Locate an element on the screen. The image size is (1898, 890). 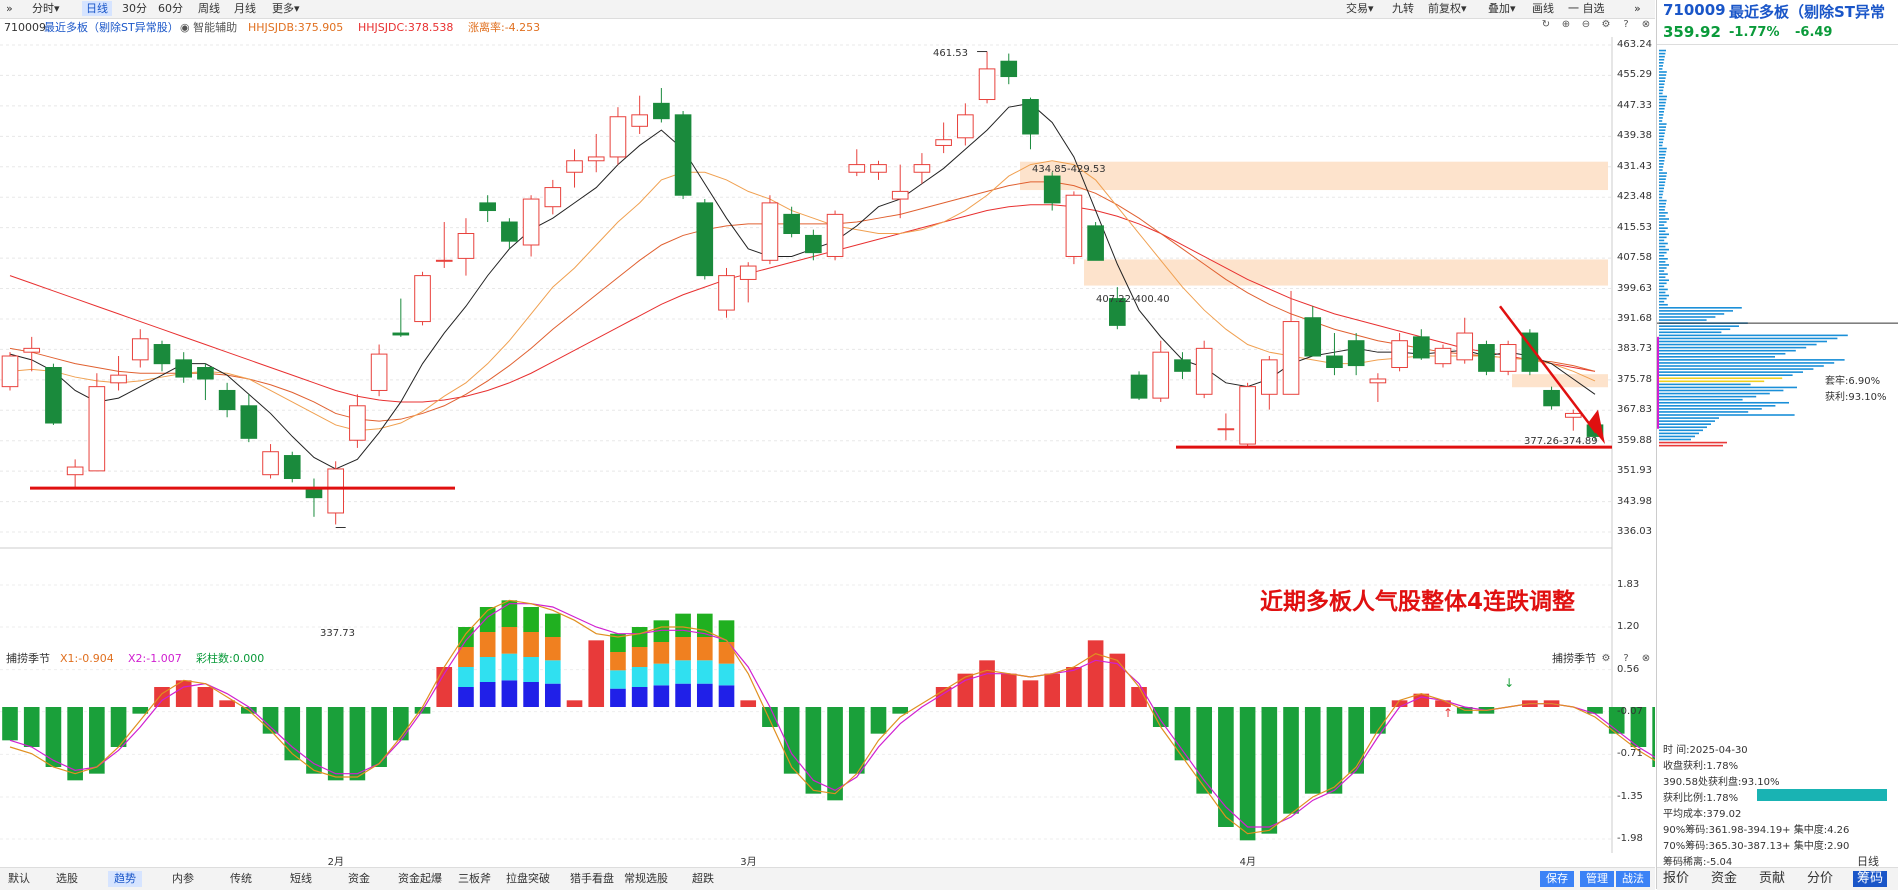
close-icon: ⊗ is located at coordinates (1646, 24).